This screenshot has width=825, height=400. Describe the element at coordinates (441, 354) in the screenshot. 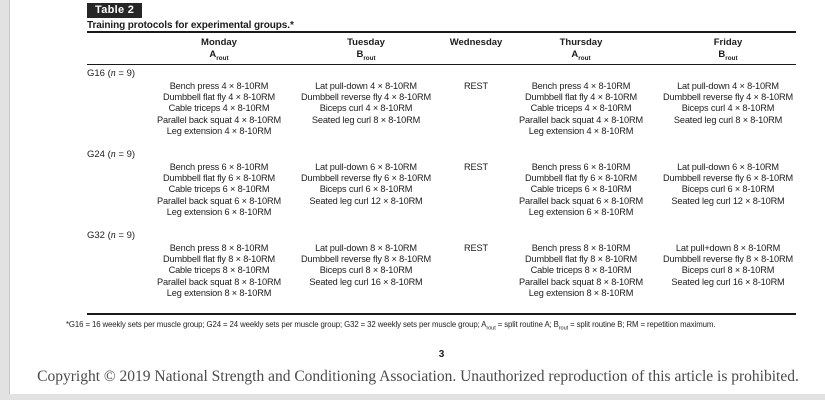

I see `page-number: 3` at that location.